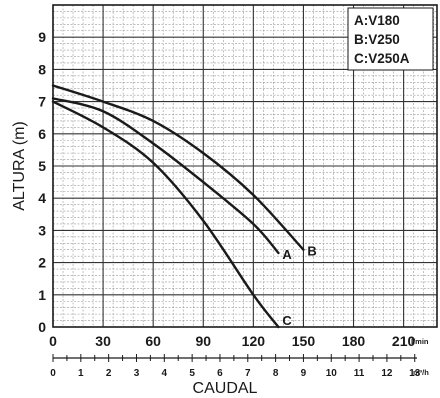  Describe the element at coordinates (42, 134) in the screenshot. I see `y-tick-label: 6` at that location.